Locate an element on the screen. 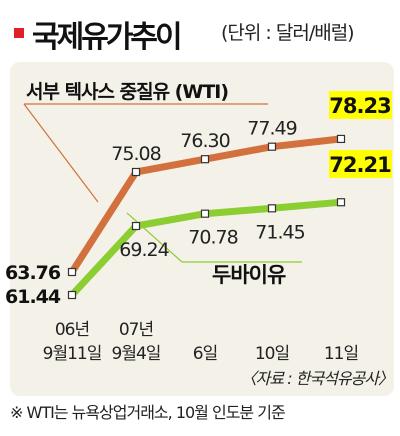 Image resolution: width=400 pixels, height=436 pixels. wti-data-label: 76.30 is located at coordinates (204, 141).